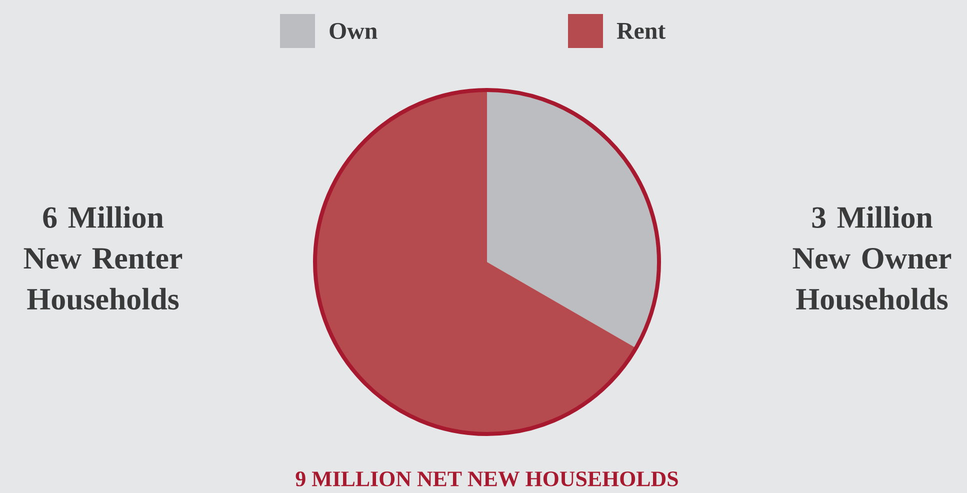  I want to click on data-label: 3 Million New Owner Households, so click(872, 258).